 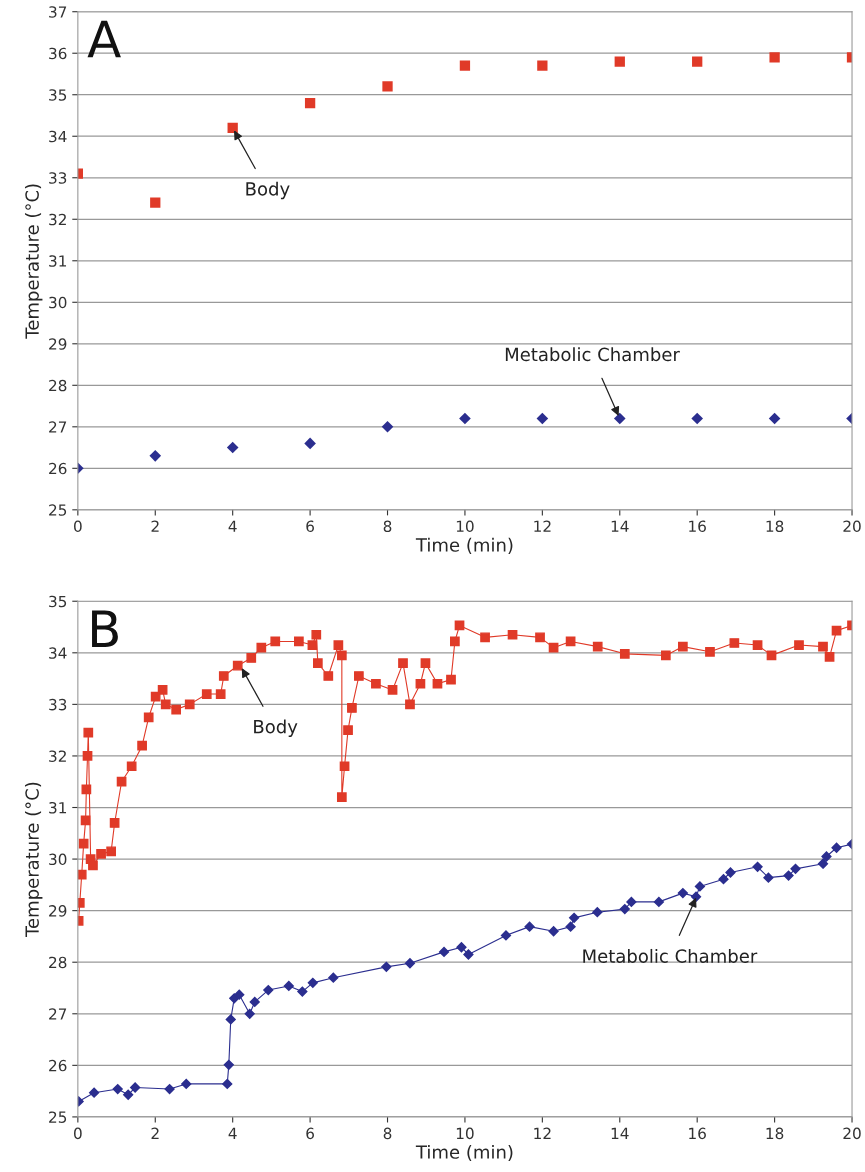 I want to click on y-tick-label: 36, so click(x=58, y=53).